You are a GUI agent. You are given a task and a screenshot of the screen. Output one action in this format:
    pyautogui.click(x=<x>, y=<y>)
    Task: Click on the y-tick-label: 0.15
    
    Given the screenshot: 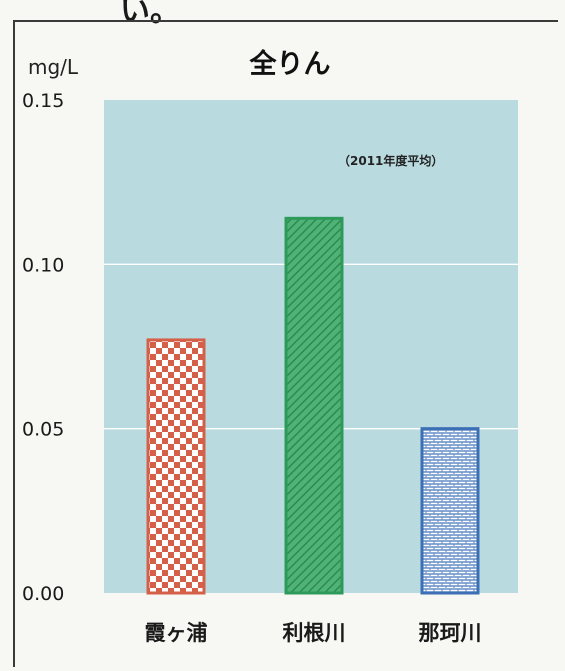 What is the action you would take?
    pyautogui.click(x=43, y=101)
    